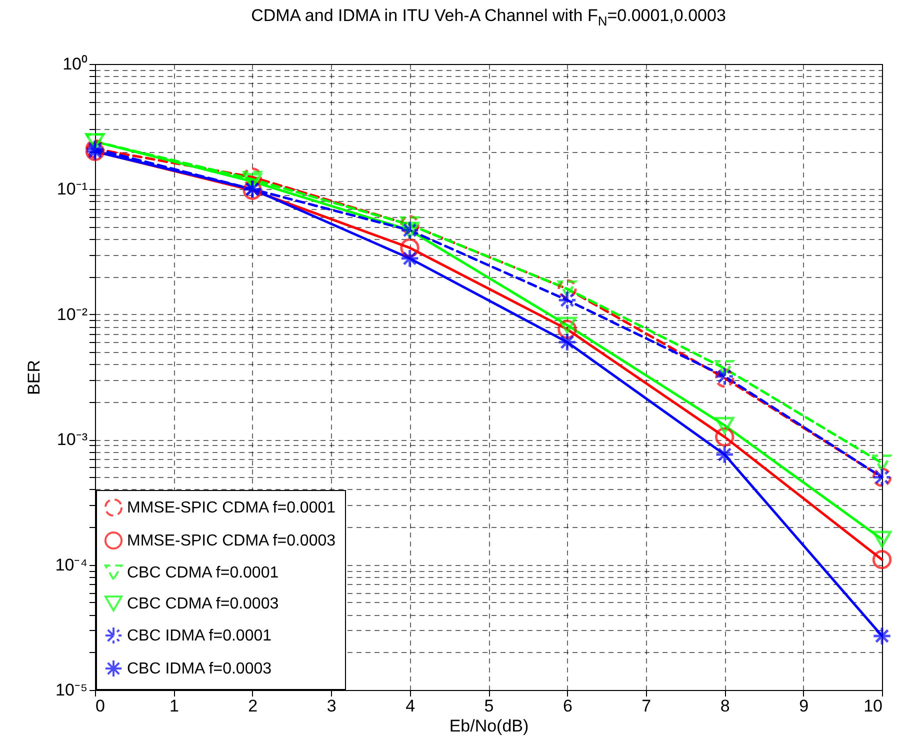  I want to click on chart-title: CDMA and IDMA in ITU Veh-A Channel with F$_{N}$=0.0001,0.0003, so click(488, 17).